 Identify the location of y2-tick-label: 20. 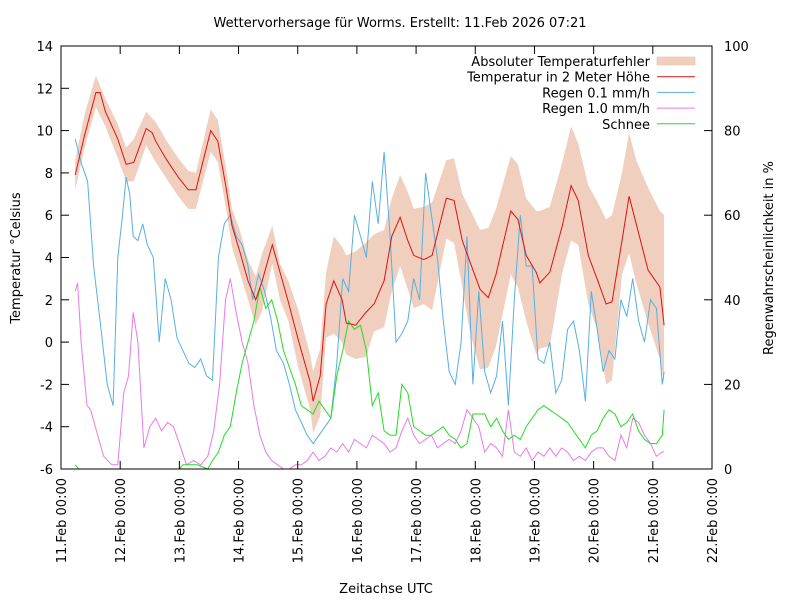
(732, 385).